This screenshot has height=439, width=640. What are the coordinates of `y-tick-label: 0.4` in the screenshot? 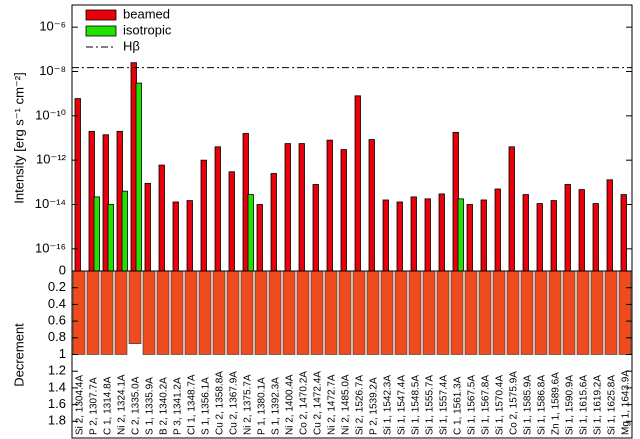 It's located at (57, 303).